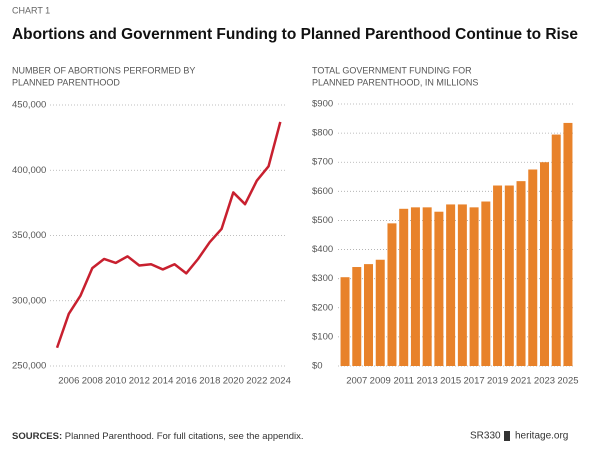 The image size is (600, 450). I want to click on y-tick-label: $800, so click(322, 133).